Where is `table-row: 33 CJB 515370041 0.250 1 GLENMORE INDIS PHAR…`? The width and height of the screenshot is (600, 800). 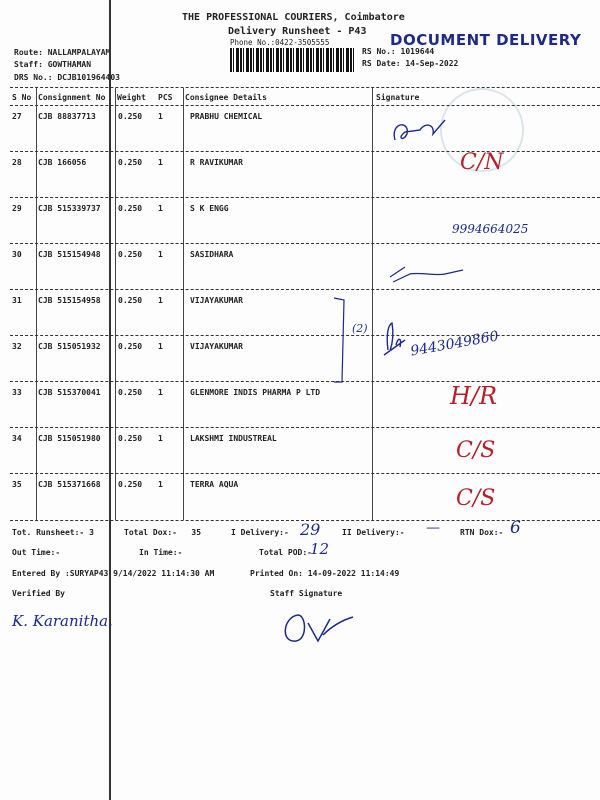 table-row: 33 CJB 515370041 0.250 1 GLENMORE INDIS PHAR… is located at coordinates (300, 408).